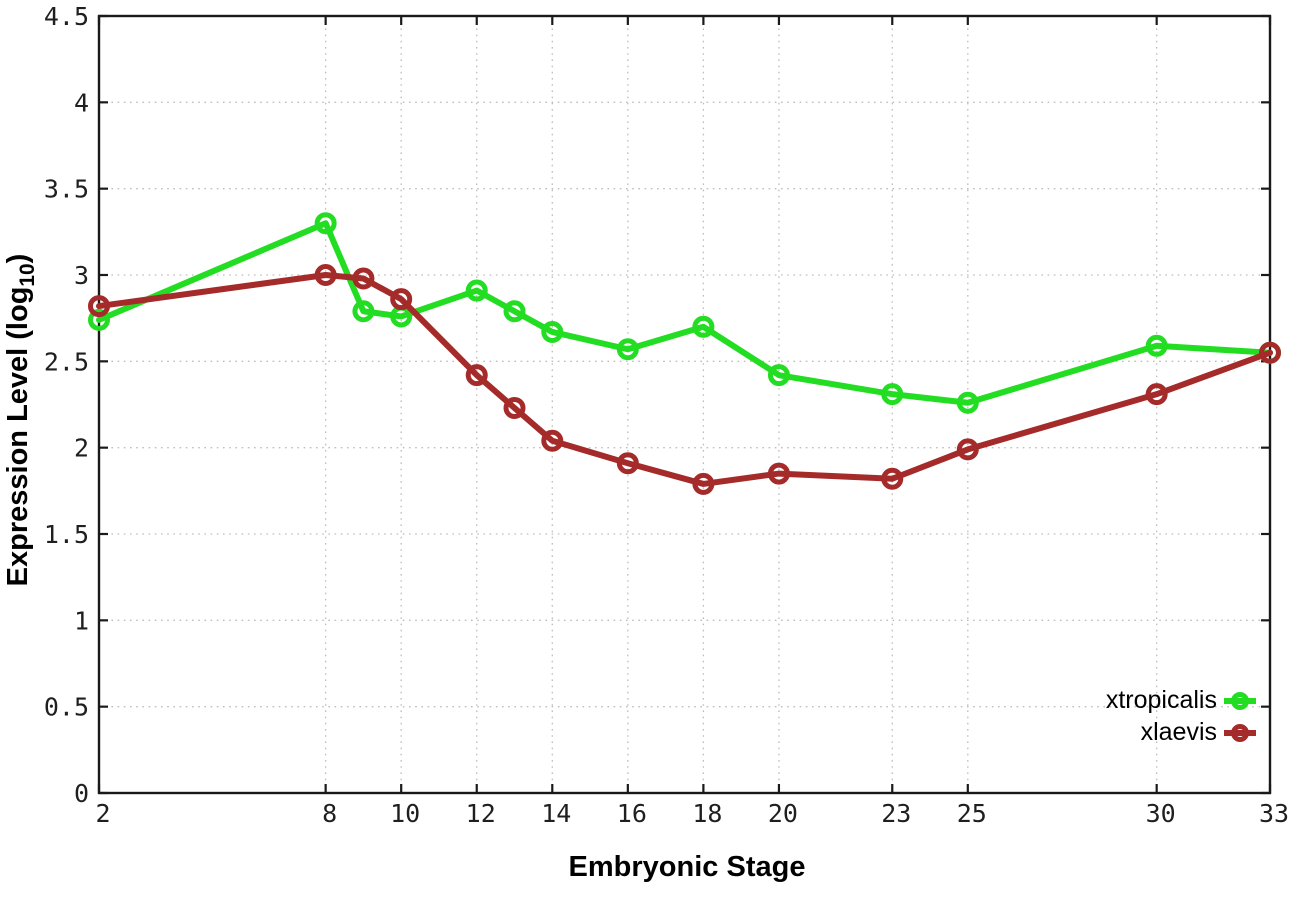  Describe the element at coordinates (405, 813) in the screenshot. I see `x-tick-label: 10` at that location.